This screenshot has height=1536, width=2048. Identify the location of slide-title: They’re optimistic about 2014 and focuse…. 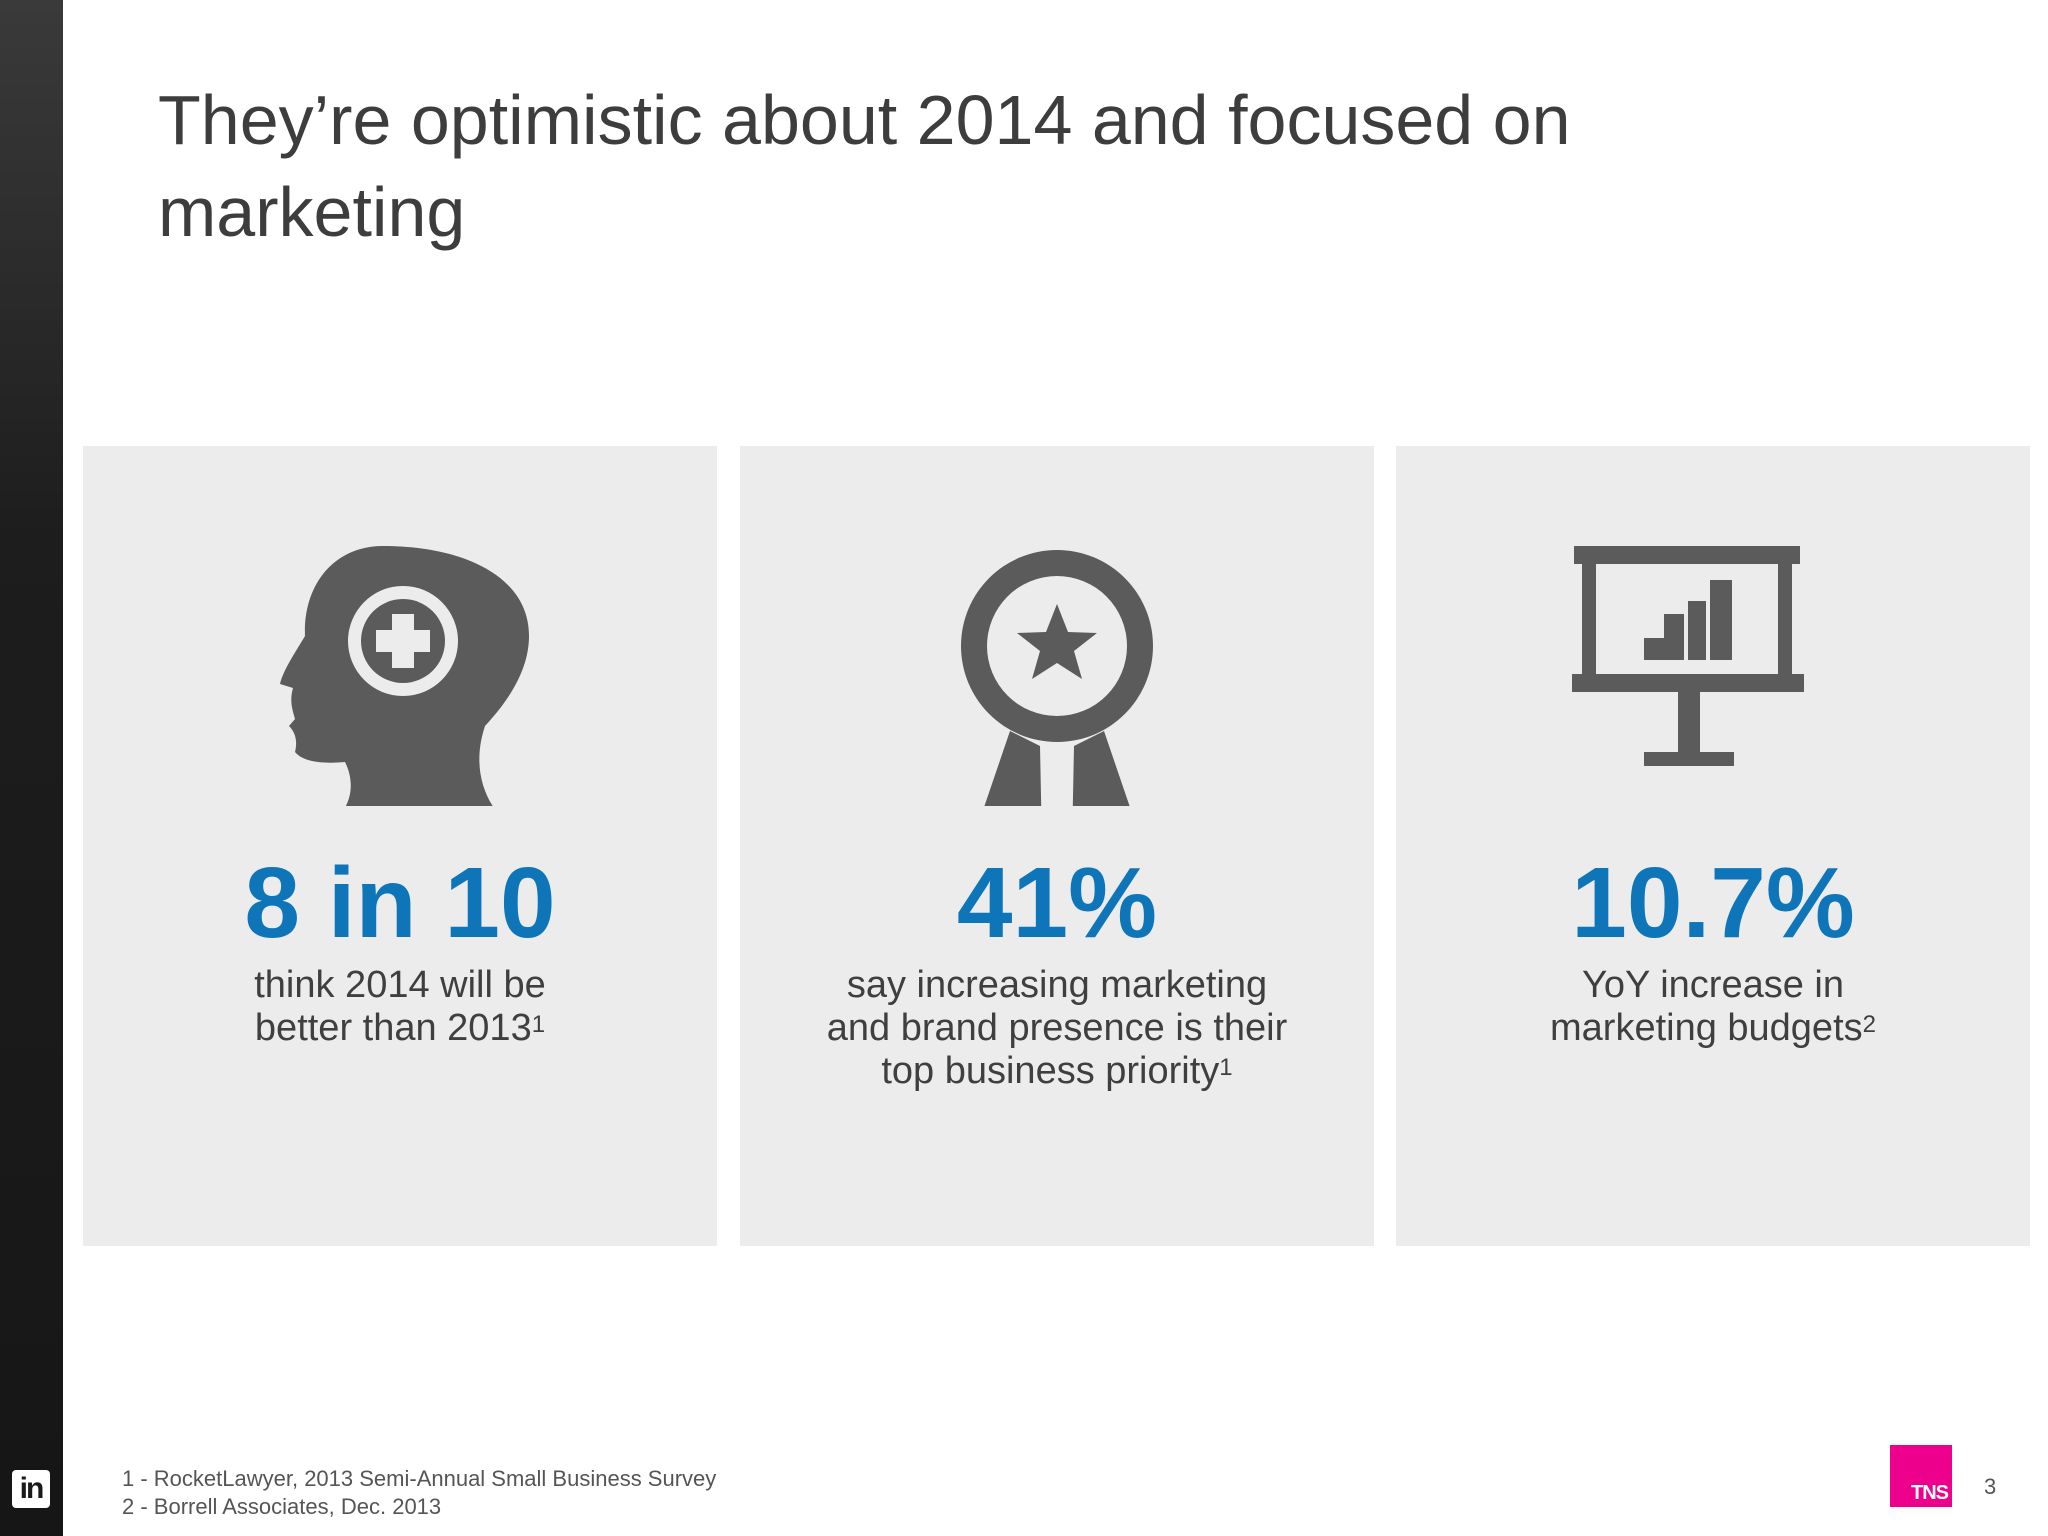
(864, 166).